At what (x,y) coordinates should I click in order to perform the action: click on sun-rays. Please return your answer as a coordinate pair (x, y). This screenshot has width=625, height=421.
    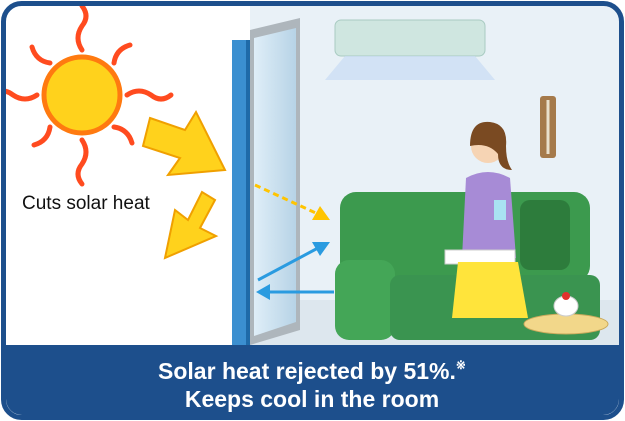
    Looking at the image, I should click on (90, 96).